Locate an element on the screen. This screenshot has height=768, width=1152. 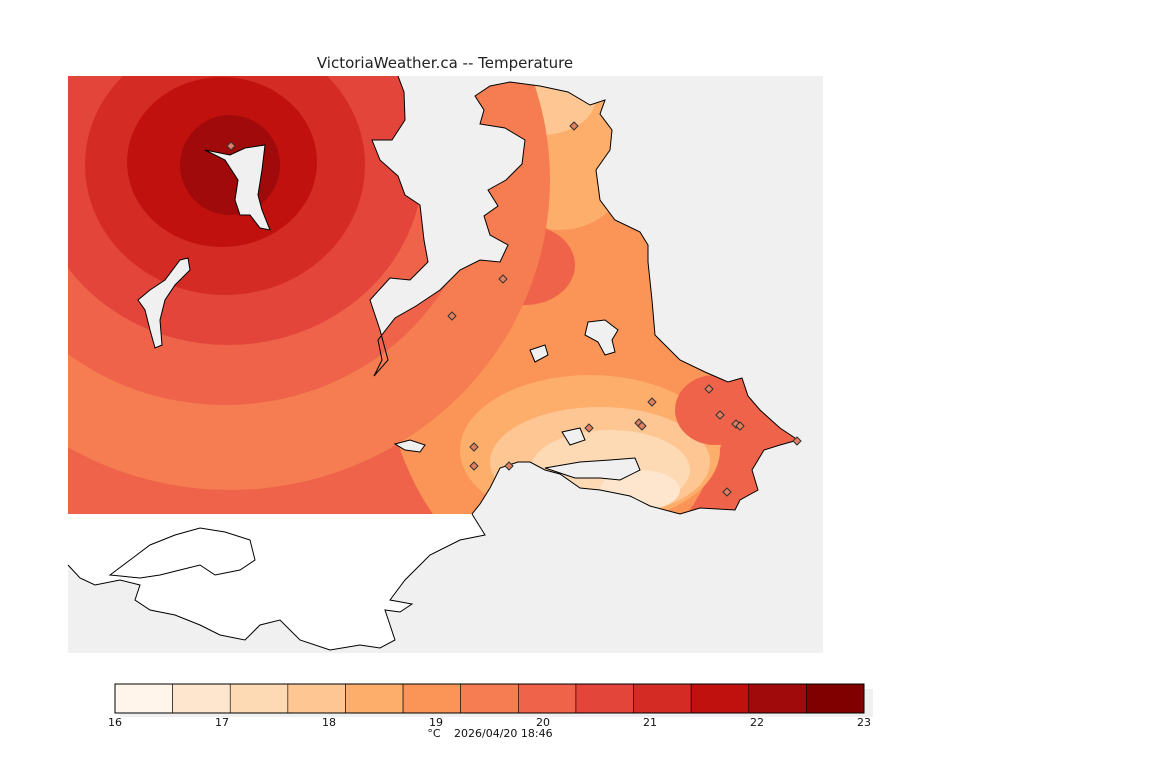
legend-footer: °C 2026/04/20 18:46 is located at coordinates (490, 733).